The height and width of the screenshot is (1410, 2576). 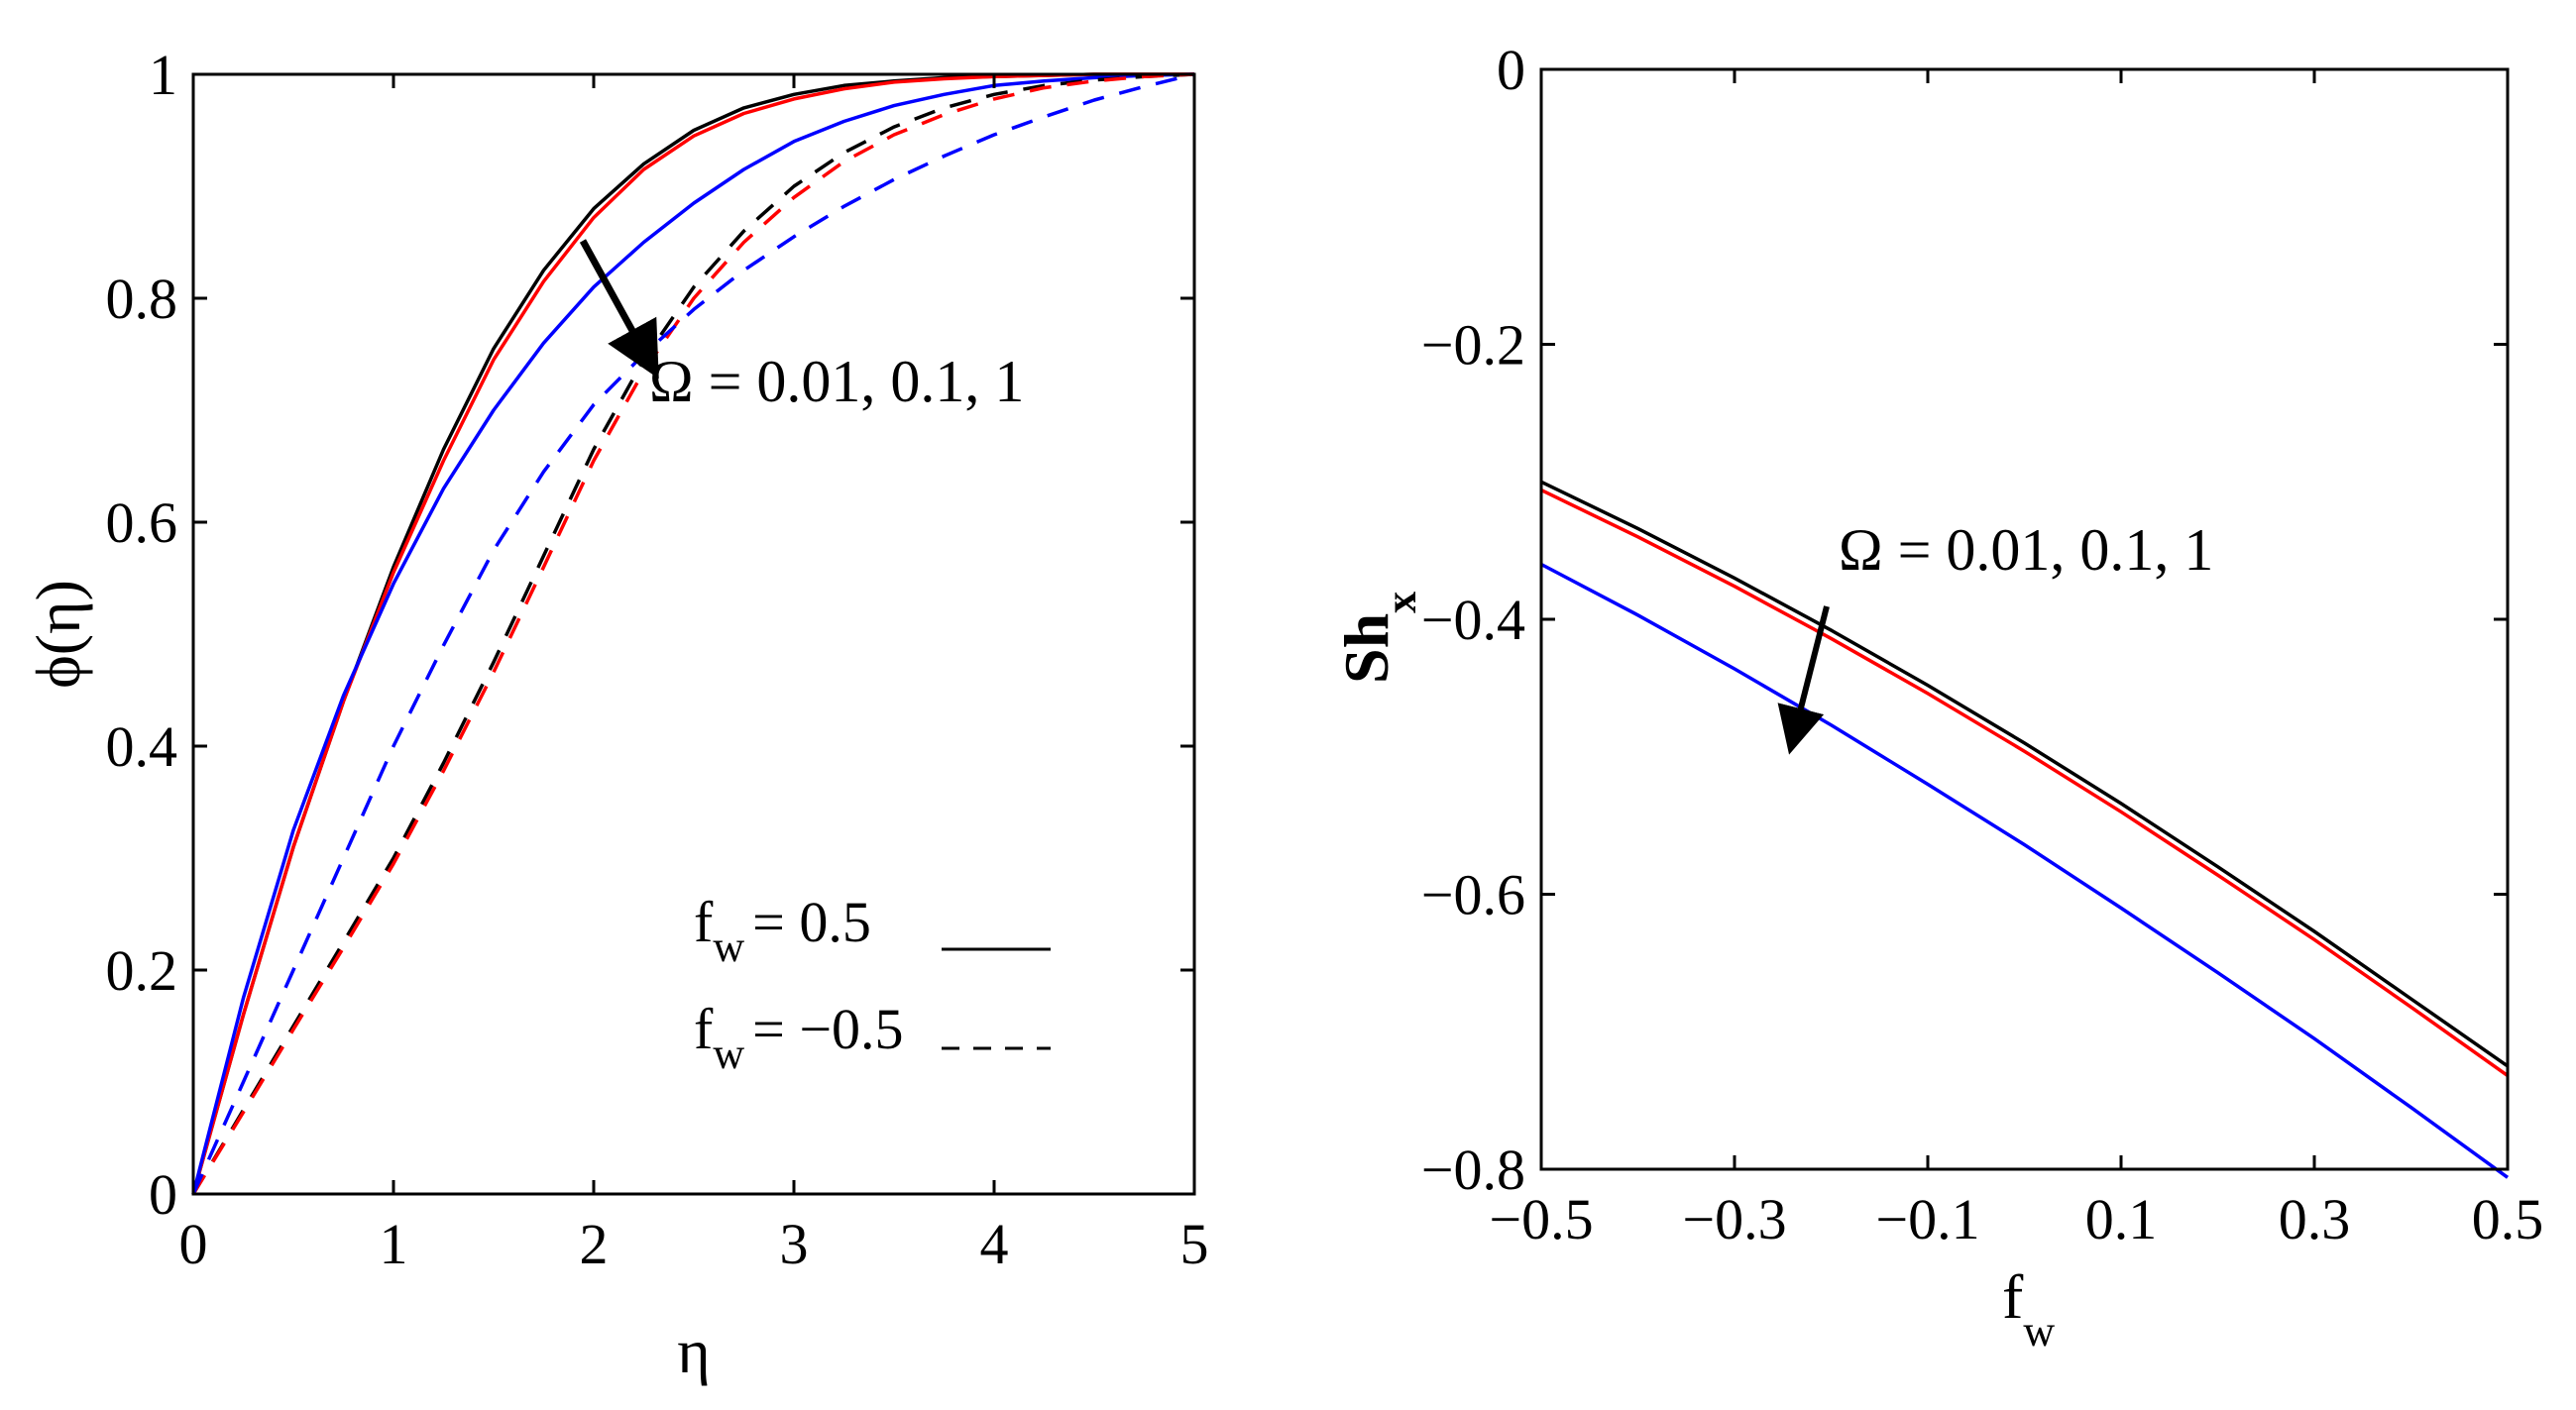 What do you see at coordinates (163, 1194) in the screenshot?
I see `left-y-tick-label: 0` at bounding box center [163, 1194].